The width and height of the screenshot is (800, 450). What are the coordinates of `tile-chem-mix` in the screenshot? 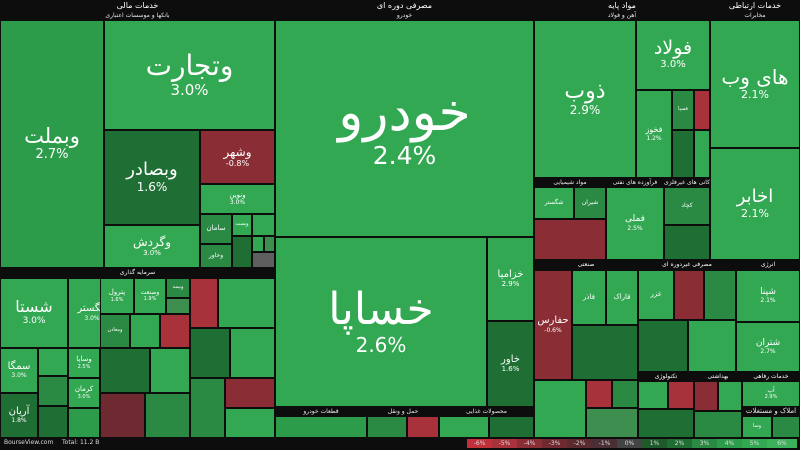 It's located at (570, 239).